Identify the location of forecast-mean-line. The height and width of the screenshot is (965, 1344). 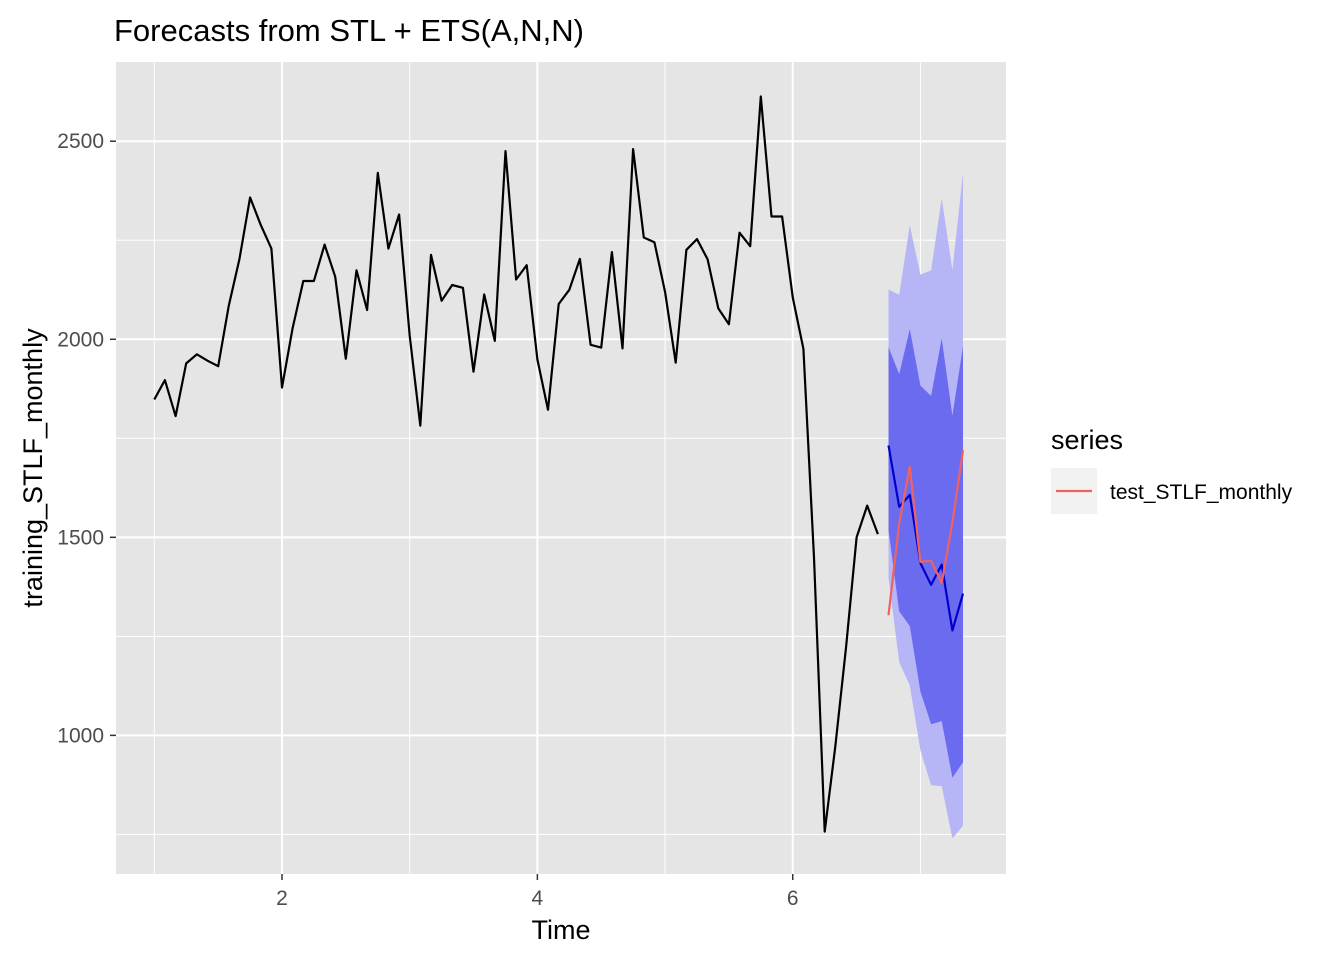
(926, 538).